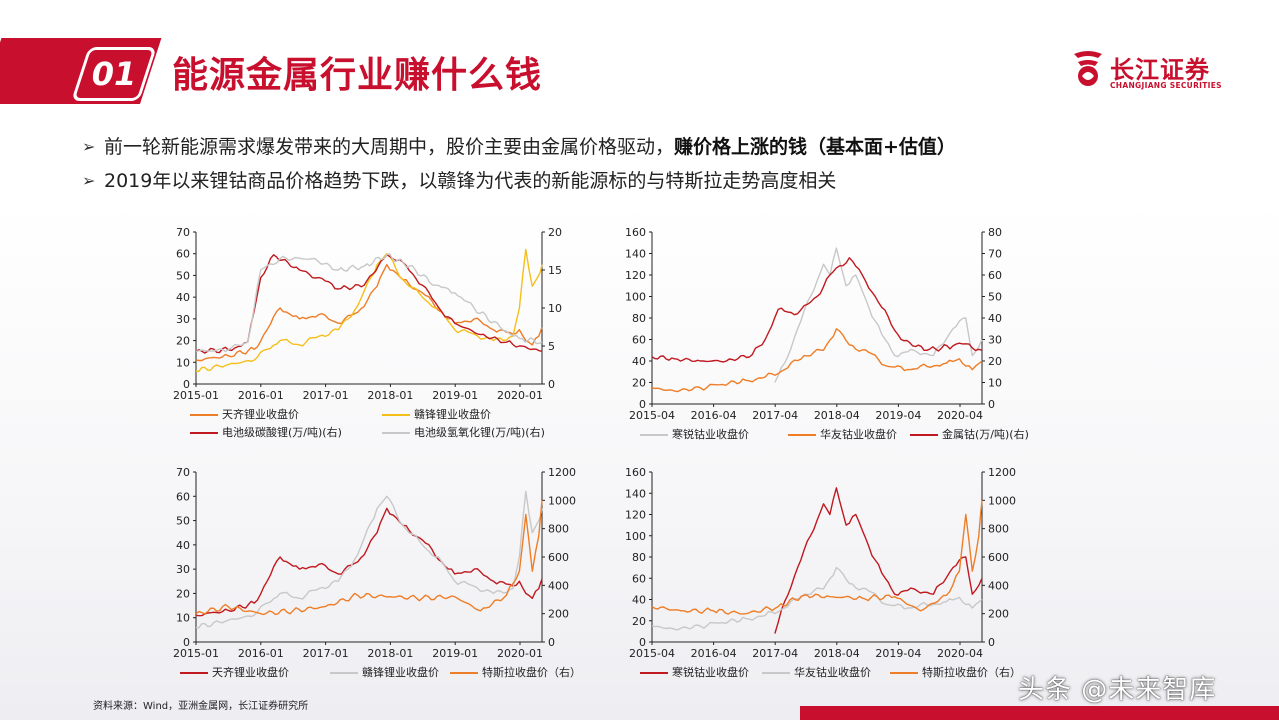 This screenshot has width=1279, height=720. What do you see at coordinates (995, 275) in the screenshot?
I see `y-right-tick-label: 60` at bounding box center [995, 275].